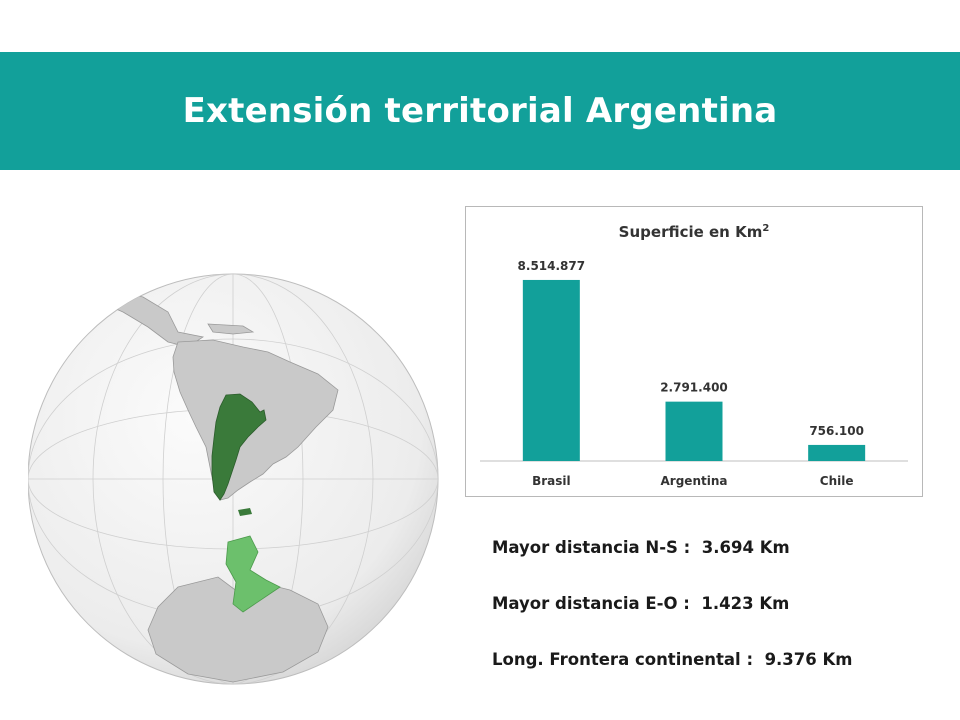 The width and height of the screenshot is (960, 720). Describe the element at coordinates (765, 228) in the screenshot. I see `chart-title-superscript: 2` at that location.